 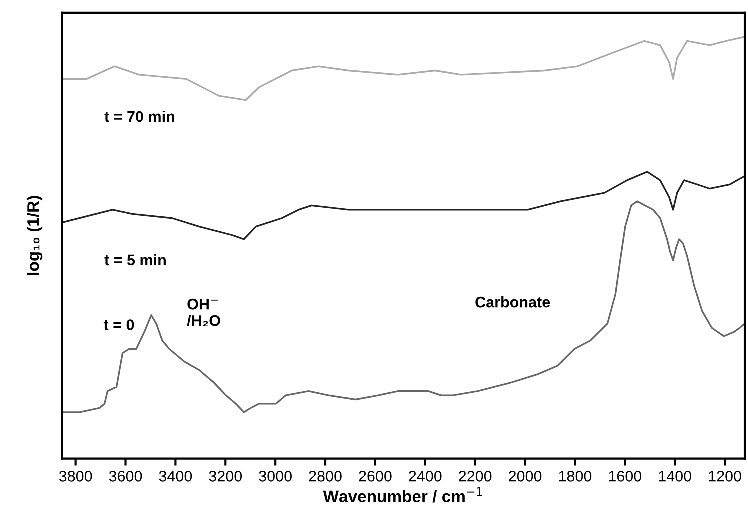 What do you see at coordinates (675, 476) in the screenshot?
I see `x-tick-label: 1400` at bounding box center [675, 476].